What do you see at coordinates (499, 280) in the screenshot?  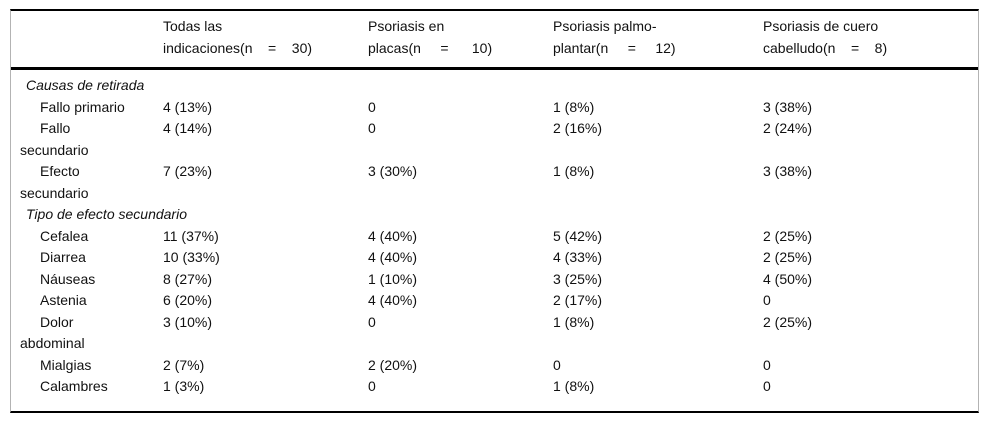 I see `table-row: Náuseas 8 (27%) 1 (10%) 3 (25%) 4 (50%)` at bounding box center [499, 280].